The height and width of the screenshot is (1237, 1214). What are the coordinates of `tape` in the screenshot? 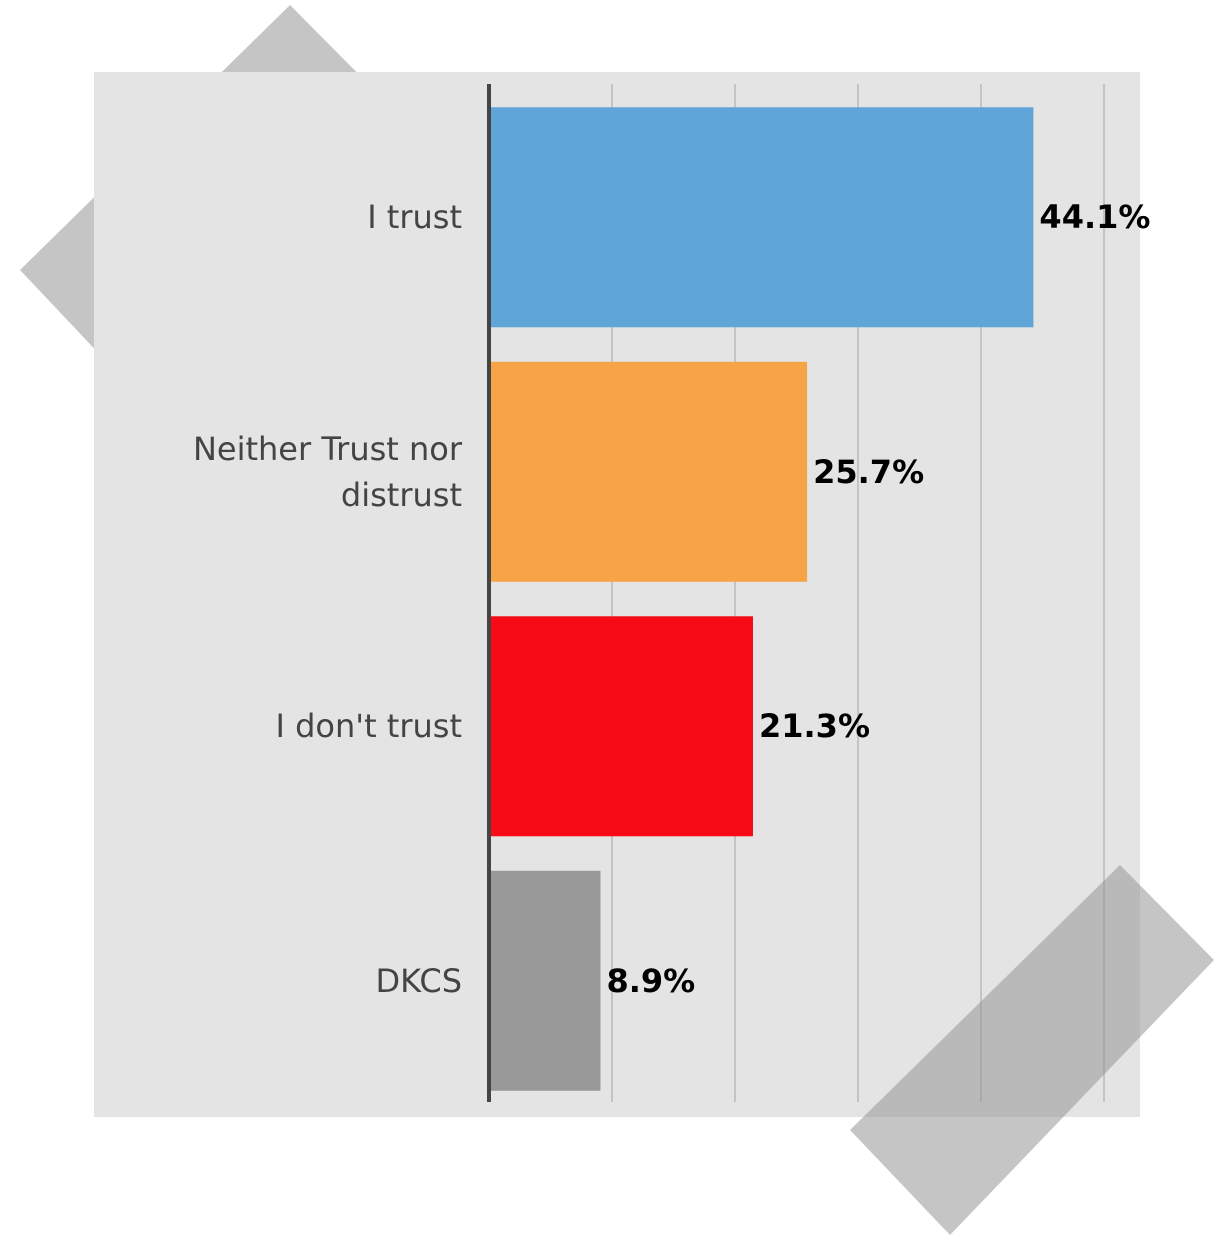 It's located at (1032, 1050).